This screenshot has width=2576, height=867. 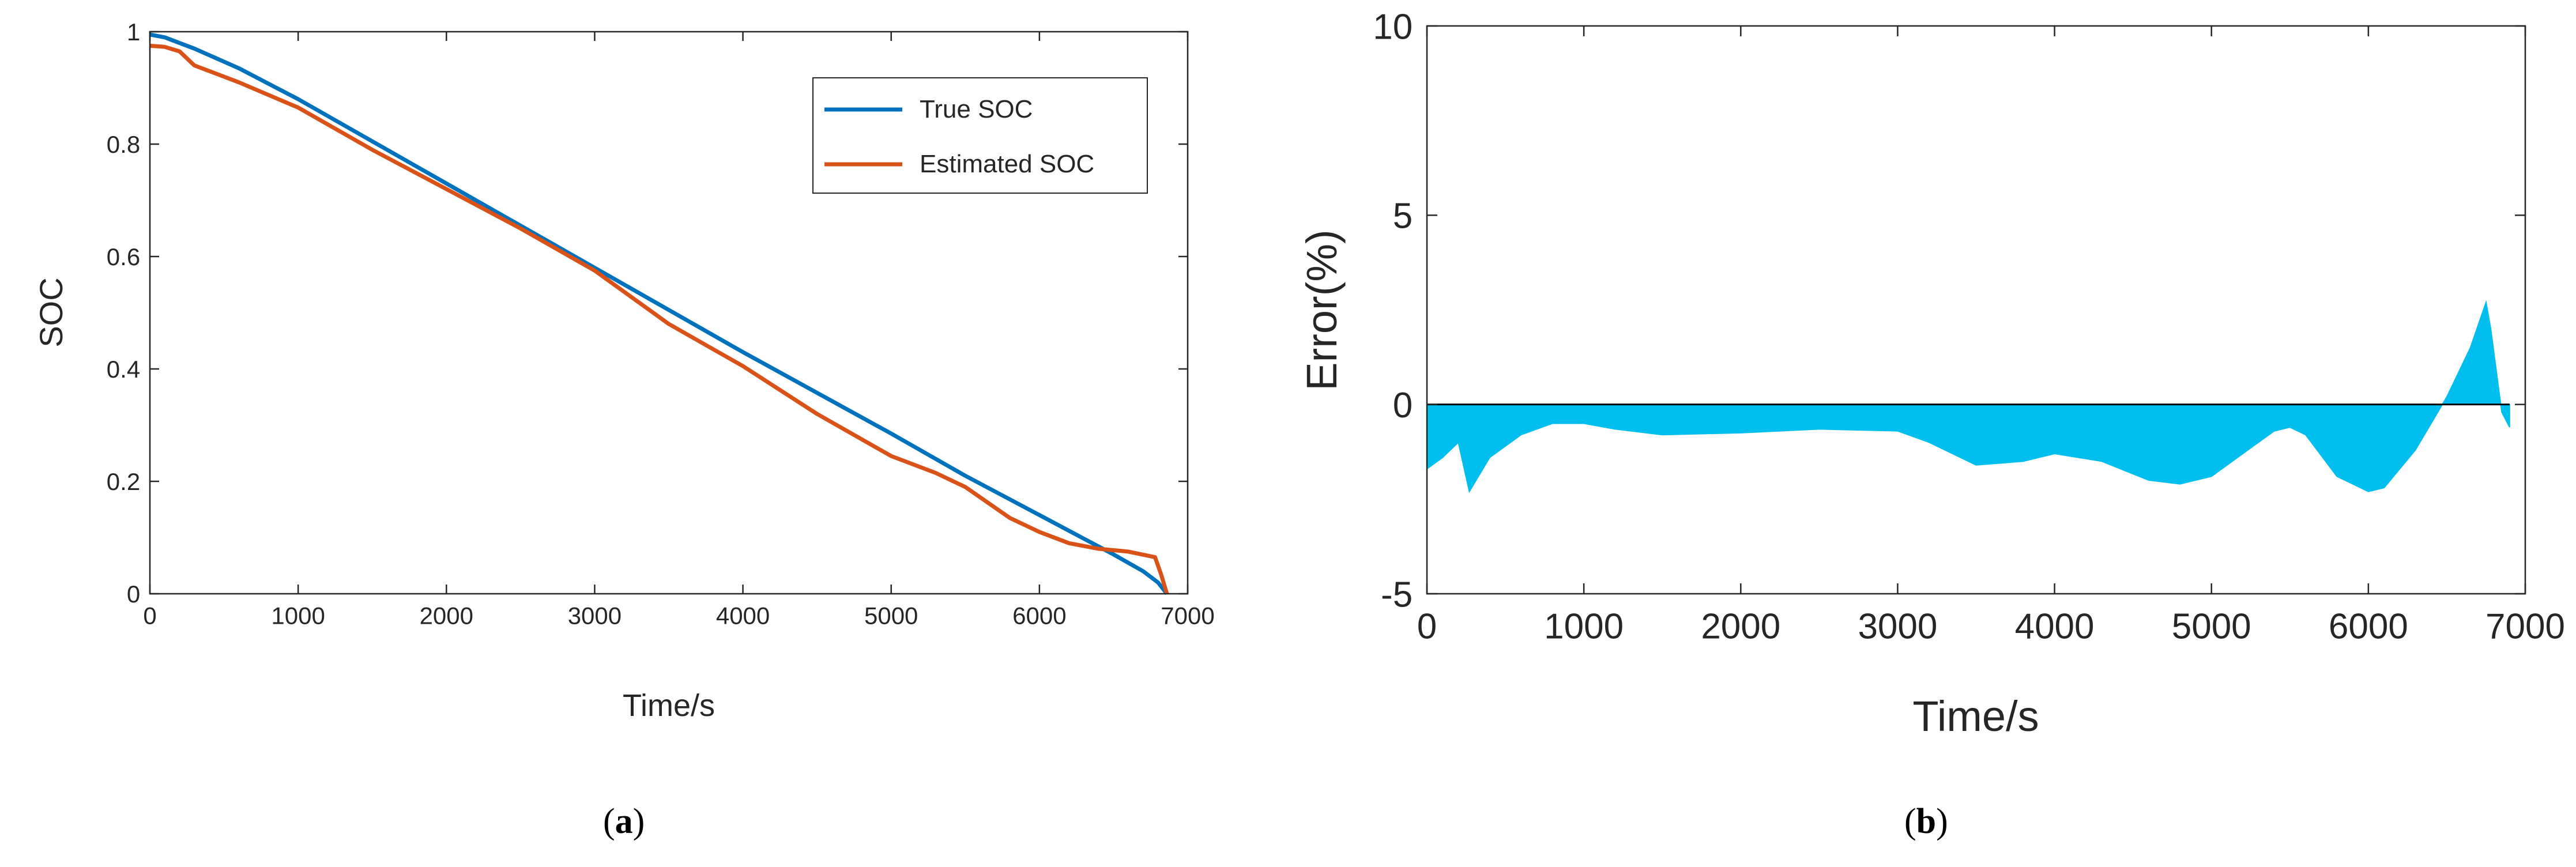 I want to click on legend-box, so click(x=980, y=135).